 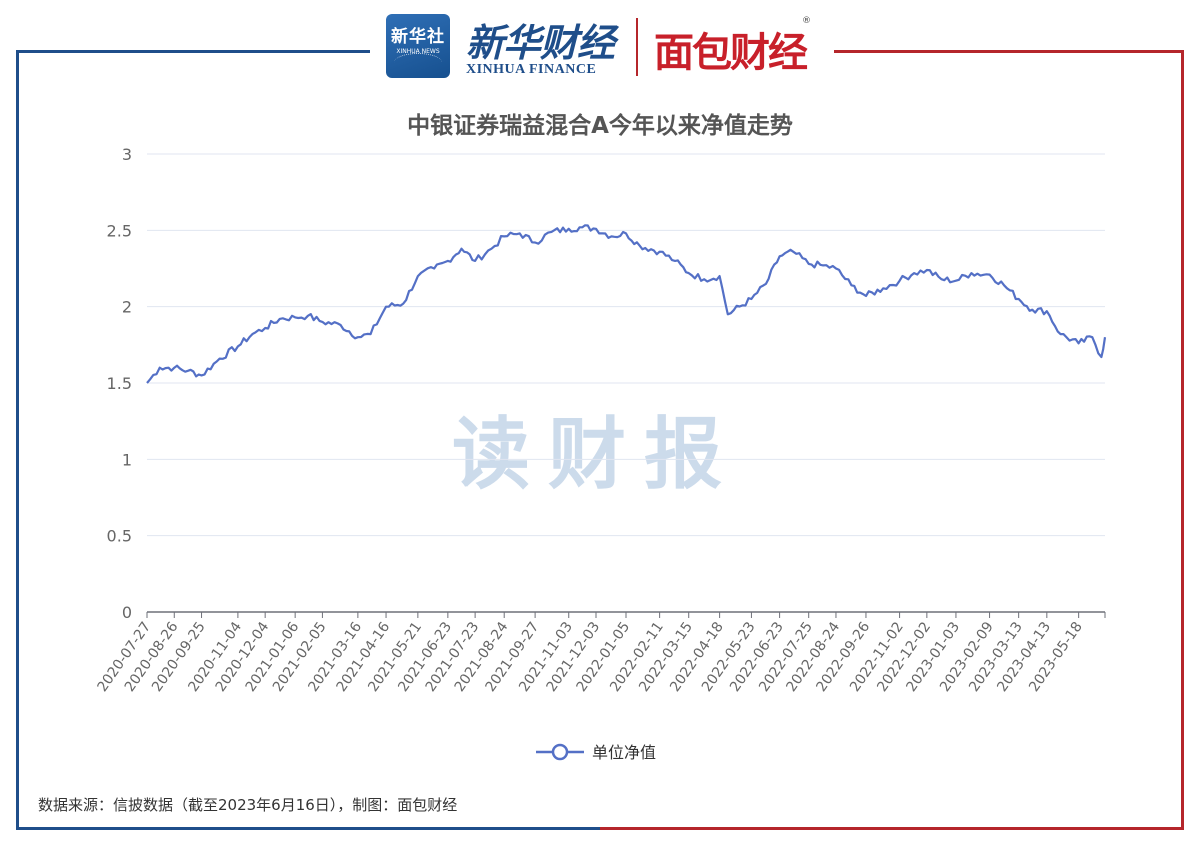 I want to click on source-note: 数据来源：信披数据（截至2023年6月16日），制图：面包财经, so click(x=248, y=805).